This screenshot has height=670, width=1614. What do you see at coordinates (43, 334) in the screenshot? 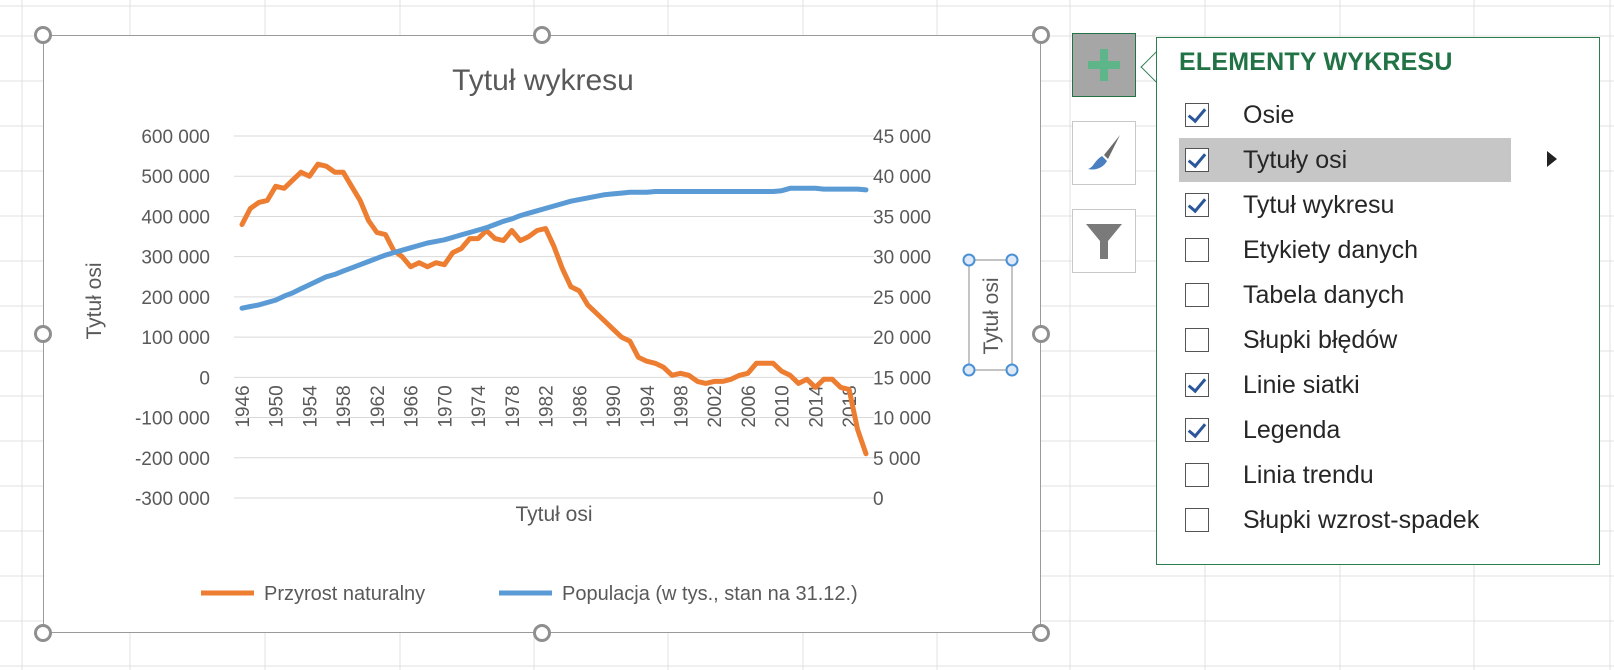
I see `resize-handle-middle-left` at bounding box center [43, 334].